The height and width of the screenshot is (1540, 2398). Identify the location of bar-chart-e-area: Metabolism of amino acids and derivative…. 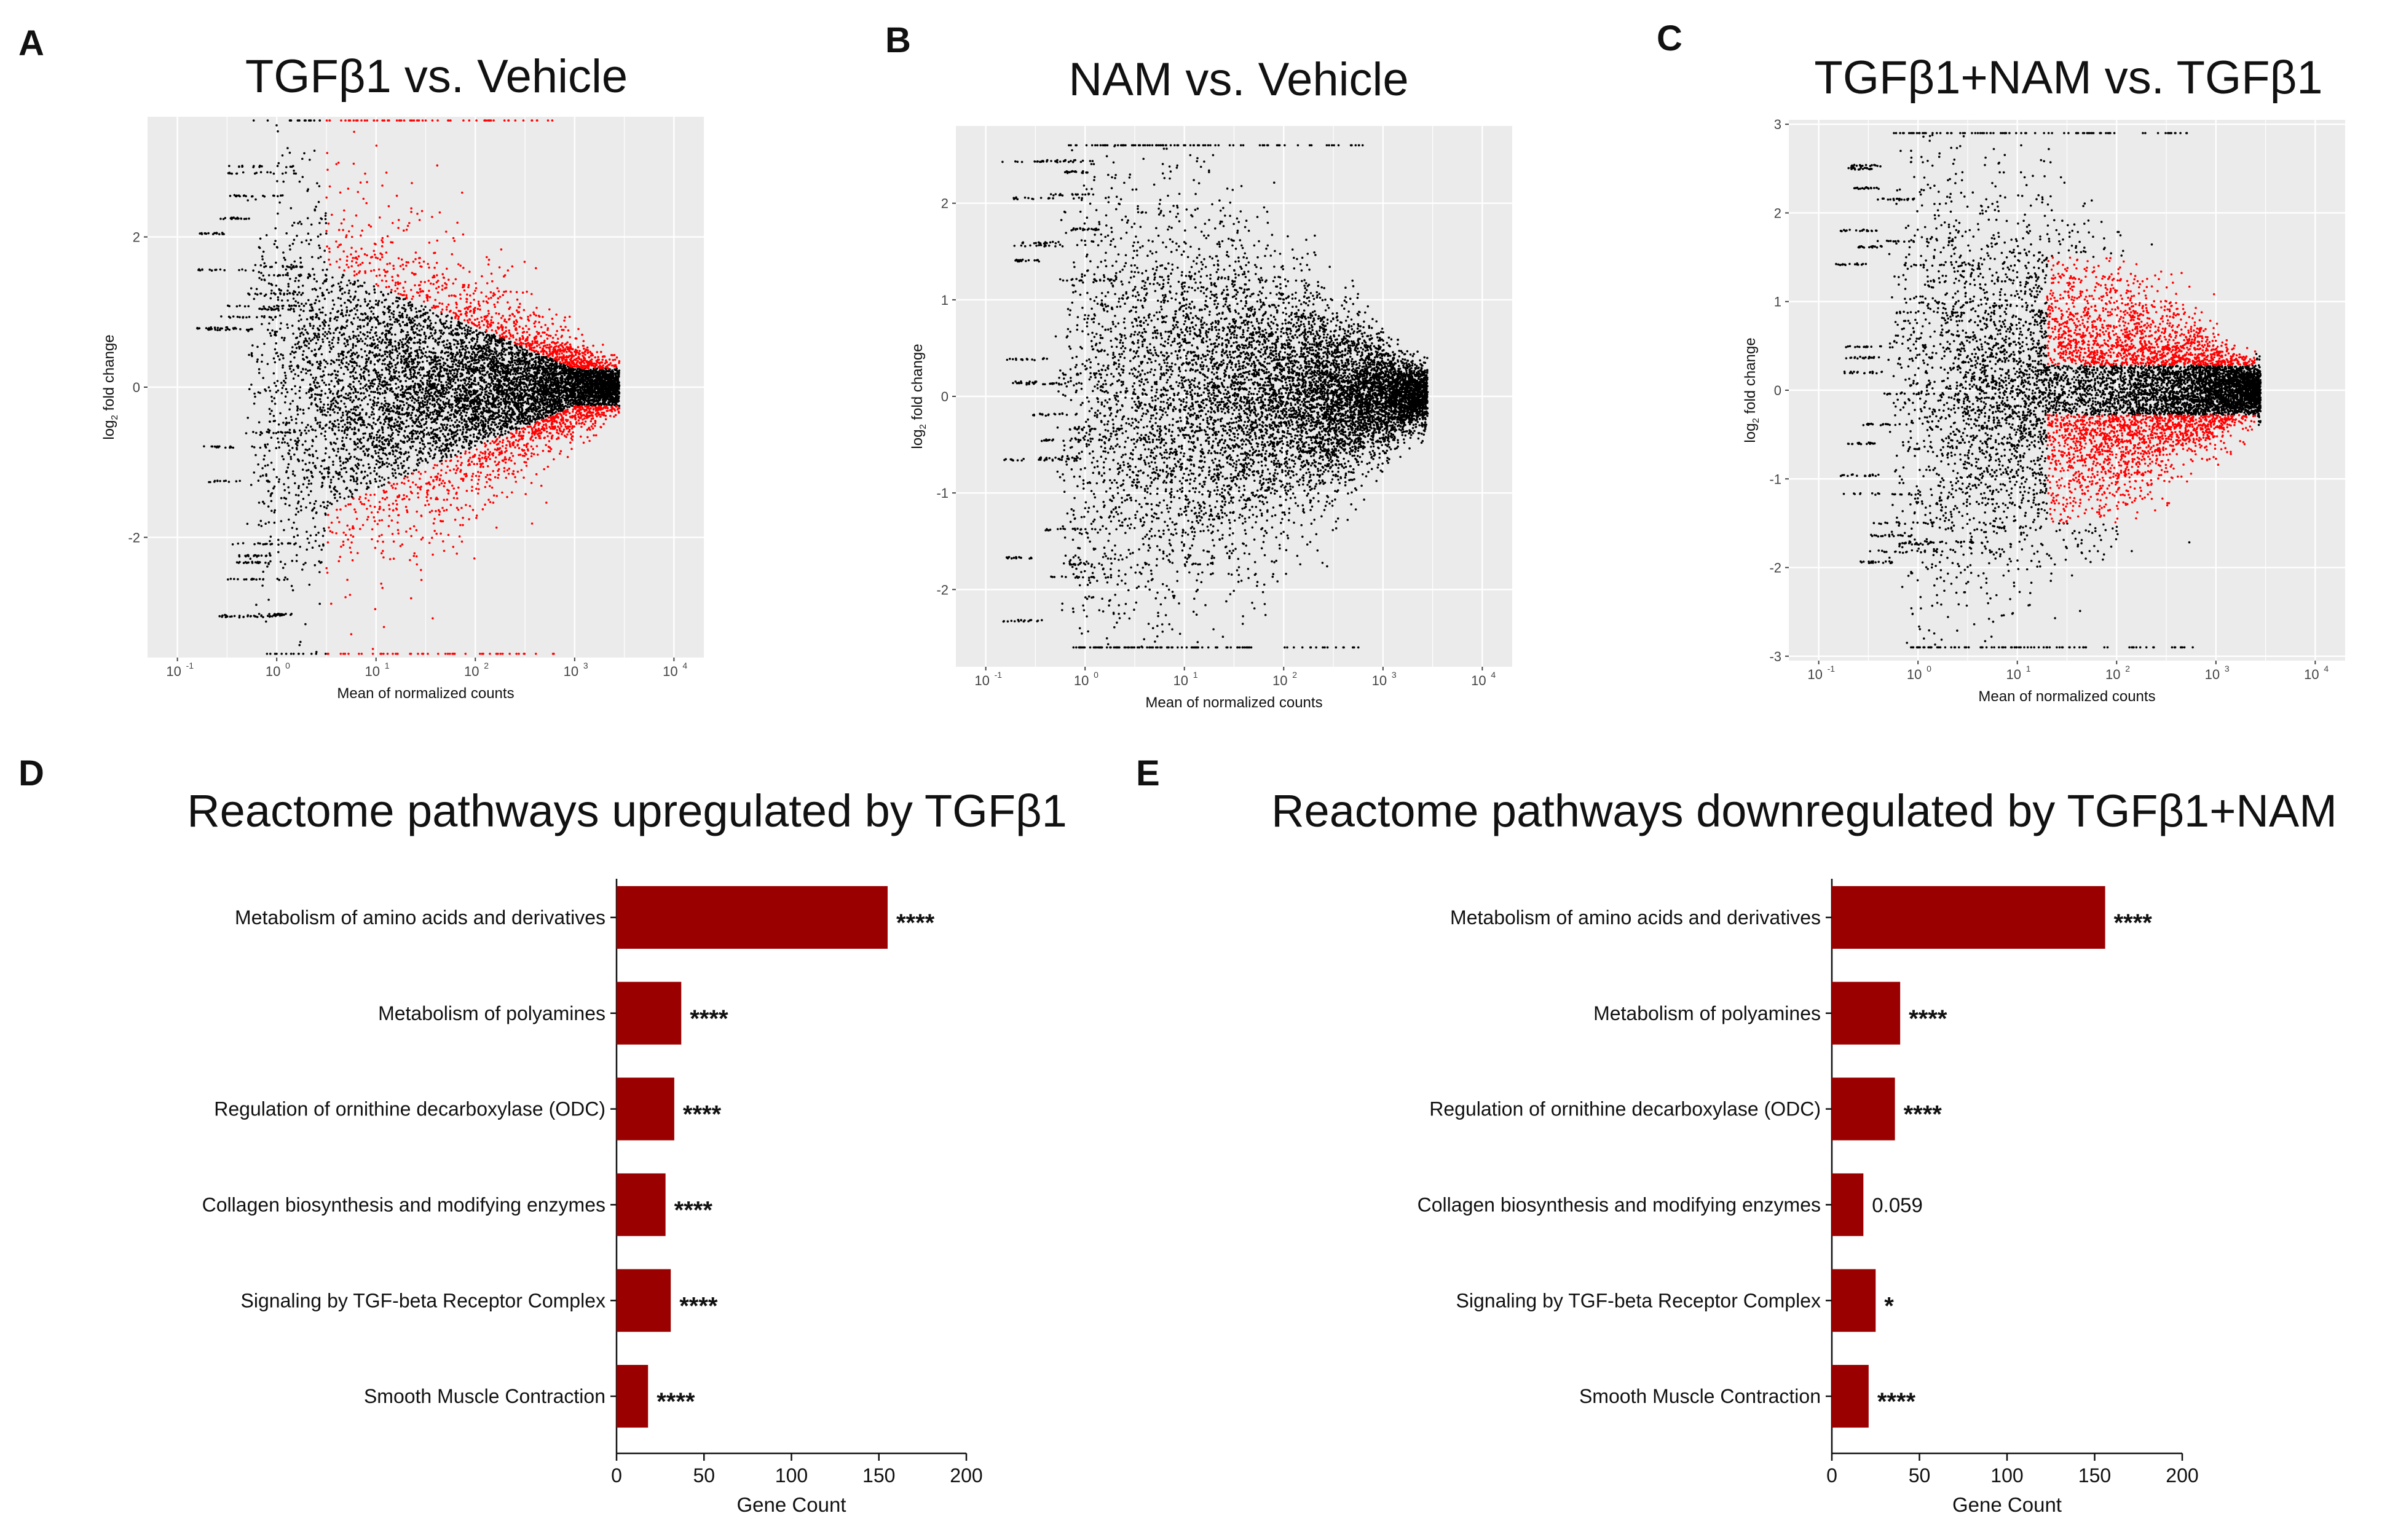
(1808, 1197).